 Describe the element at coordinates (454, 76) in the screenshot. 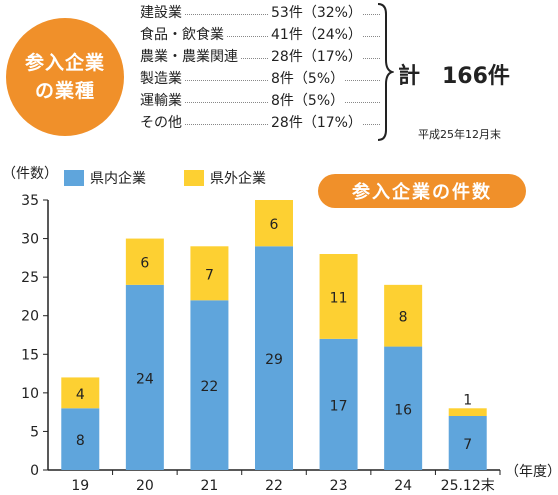

I see `total-count: 計 166件` at that location.